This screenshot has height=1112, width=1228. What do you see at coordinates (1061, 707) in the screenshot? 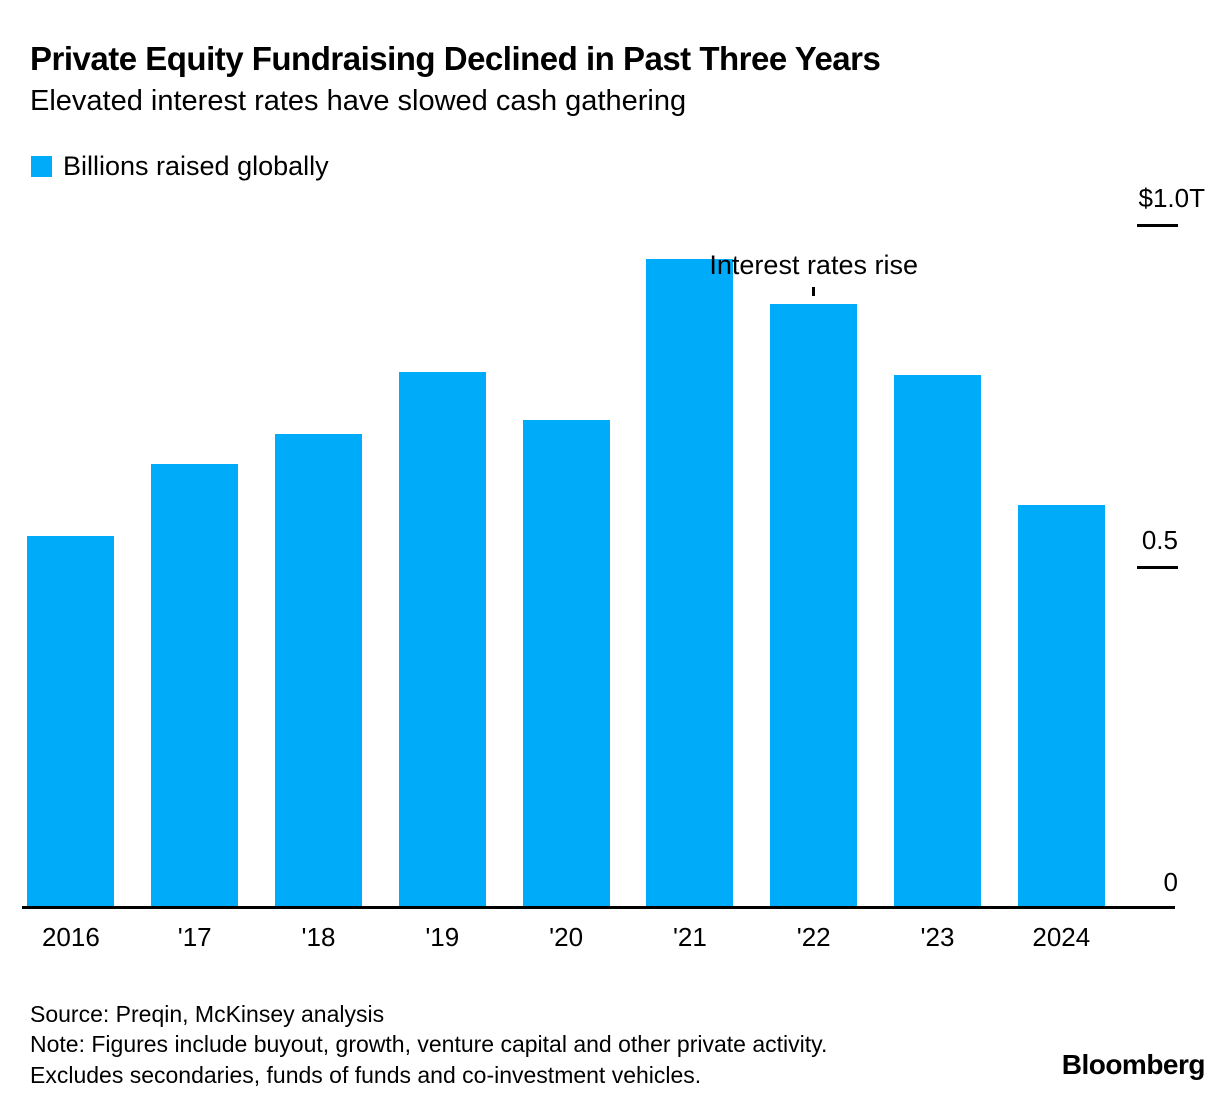
I see `bar-2024` at bounding box center [1061, 707].